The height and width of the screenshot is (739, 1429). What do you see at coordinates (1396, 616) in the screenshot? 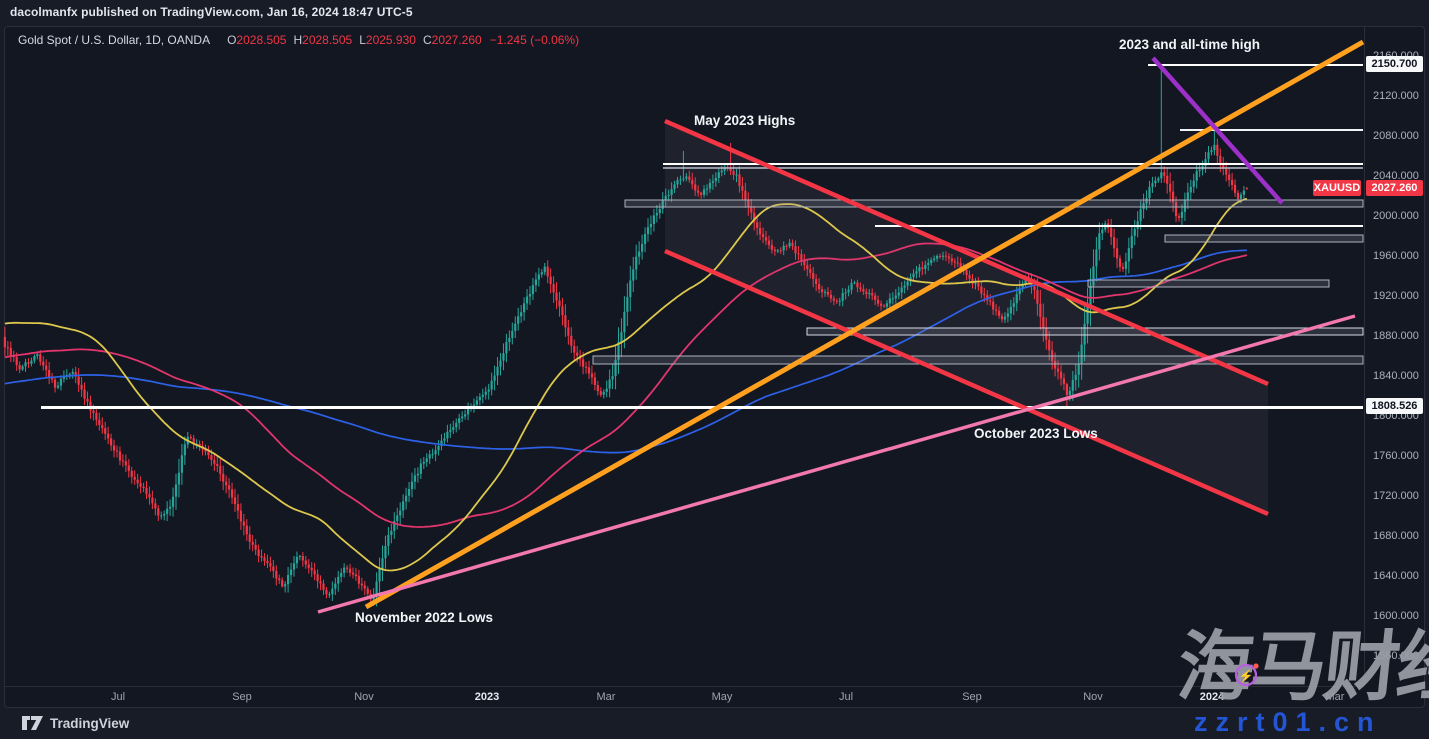
I see `price-axis-label: 1600.000` at bounding box center [1396, 616].